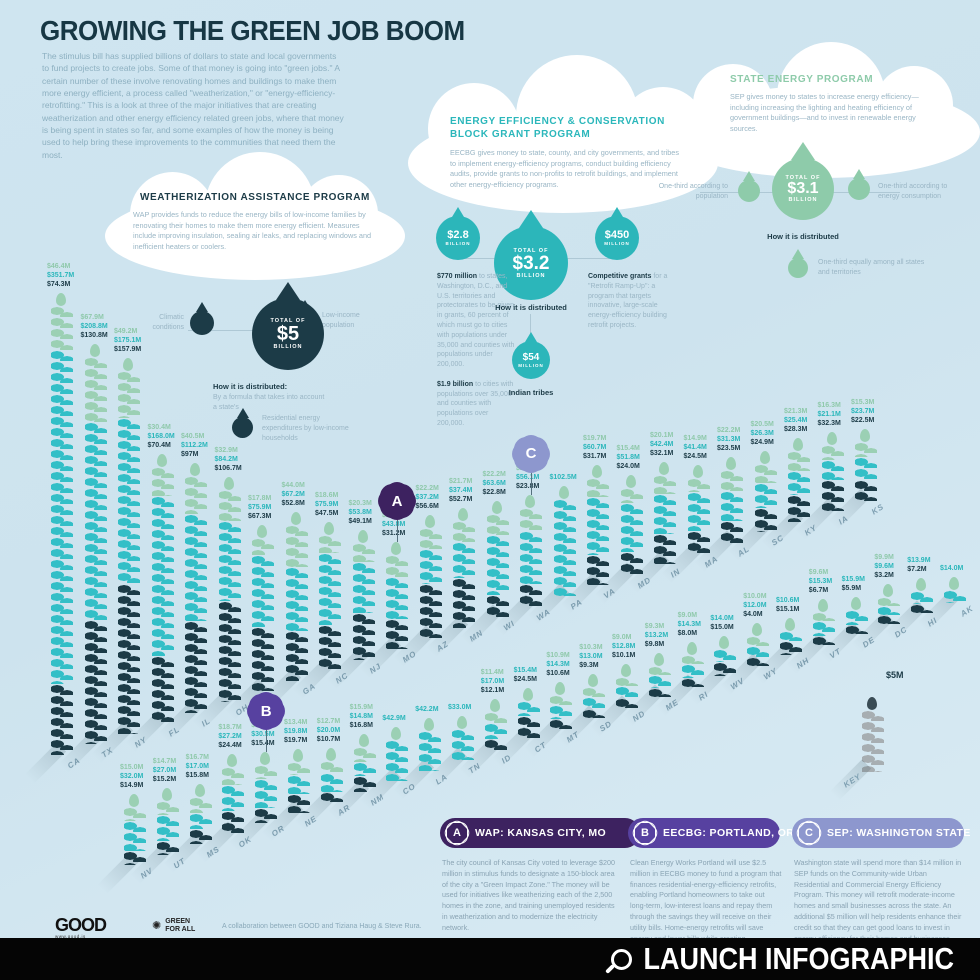 This screenshot has height=980, width=980. I want to click on state-stalk-AR, so click(331, 775).